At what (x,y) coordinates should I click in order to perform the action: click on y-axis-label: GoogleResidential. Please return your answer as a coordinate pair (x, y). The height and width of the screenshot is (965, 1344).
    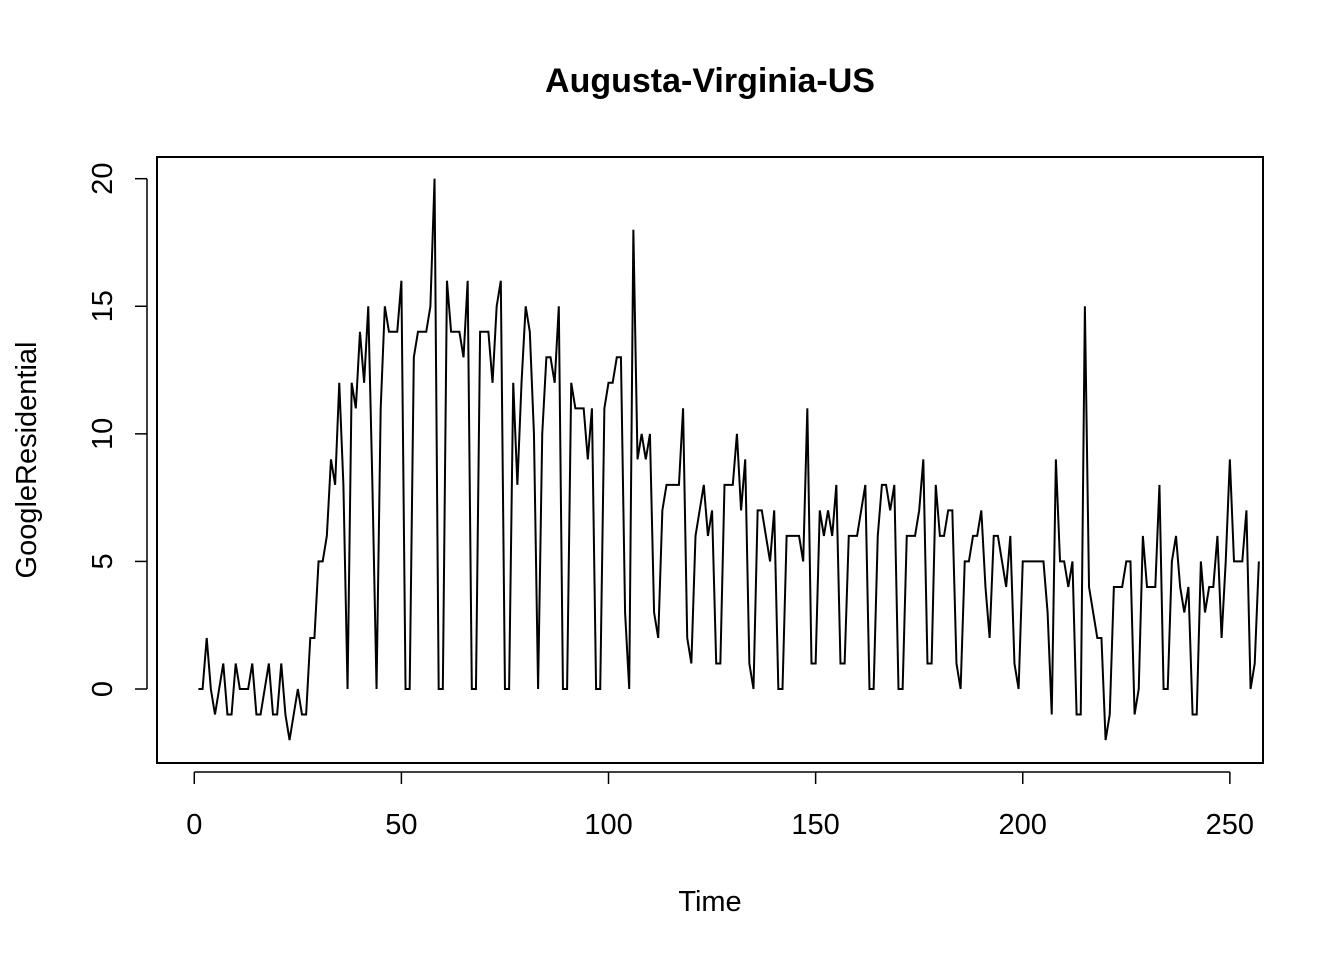
    Looking at the image, I should click on (27, 460).